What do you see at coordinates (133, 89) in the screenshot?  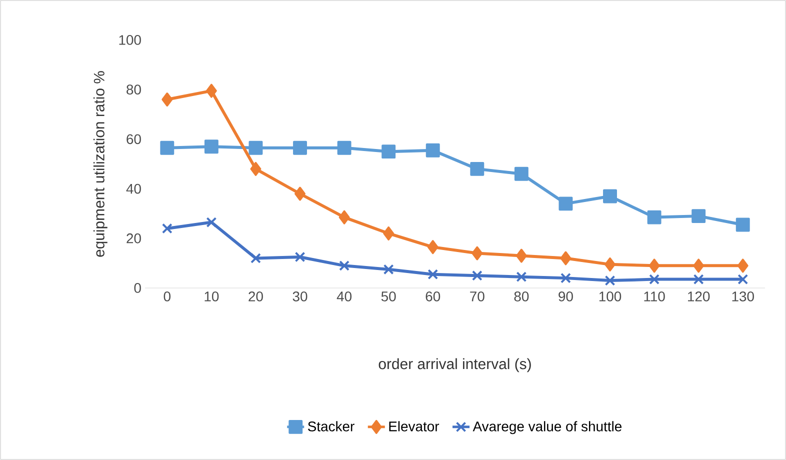 I see `y-tick-label: 80` at bounding box center [133, 89].